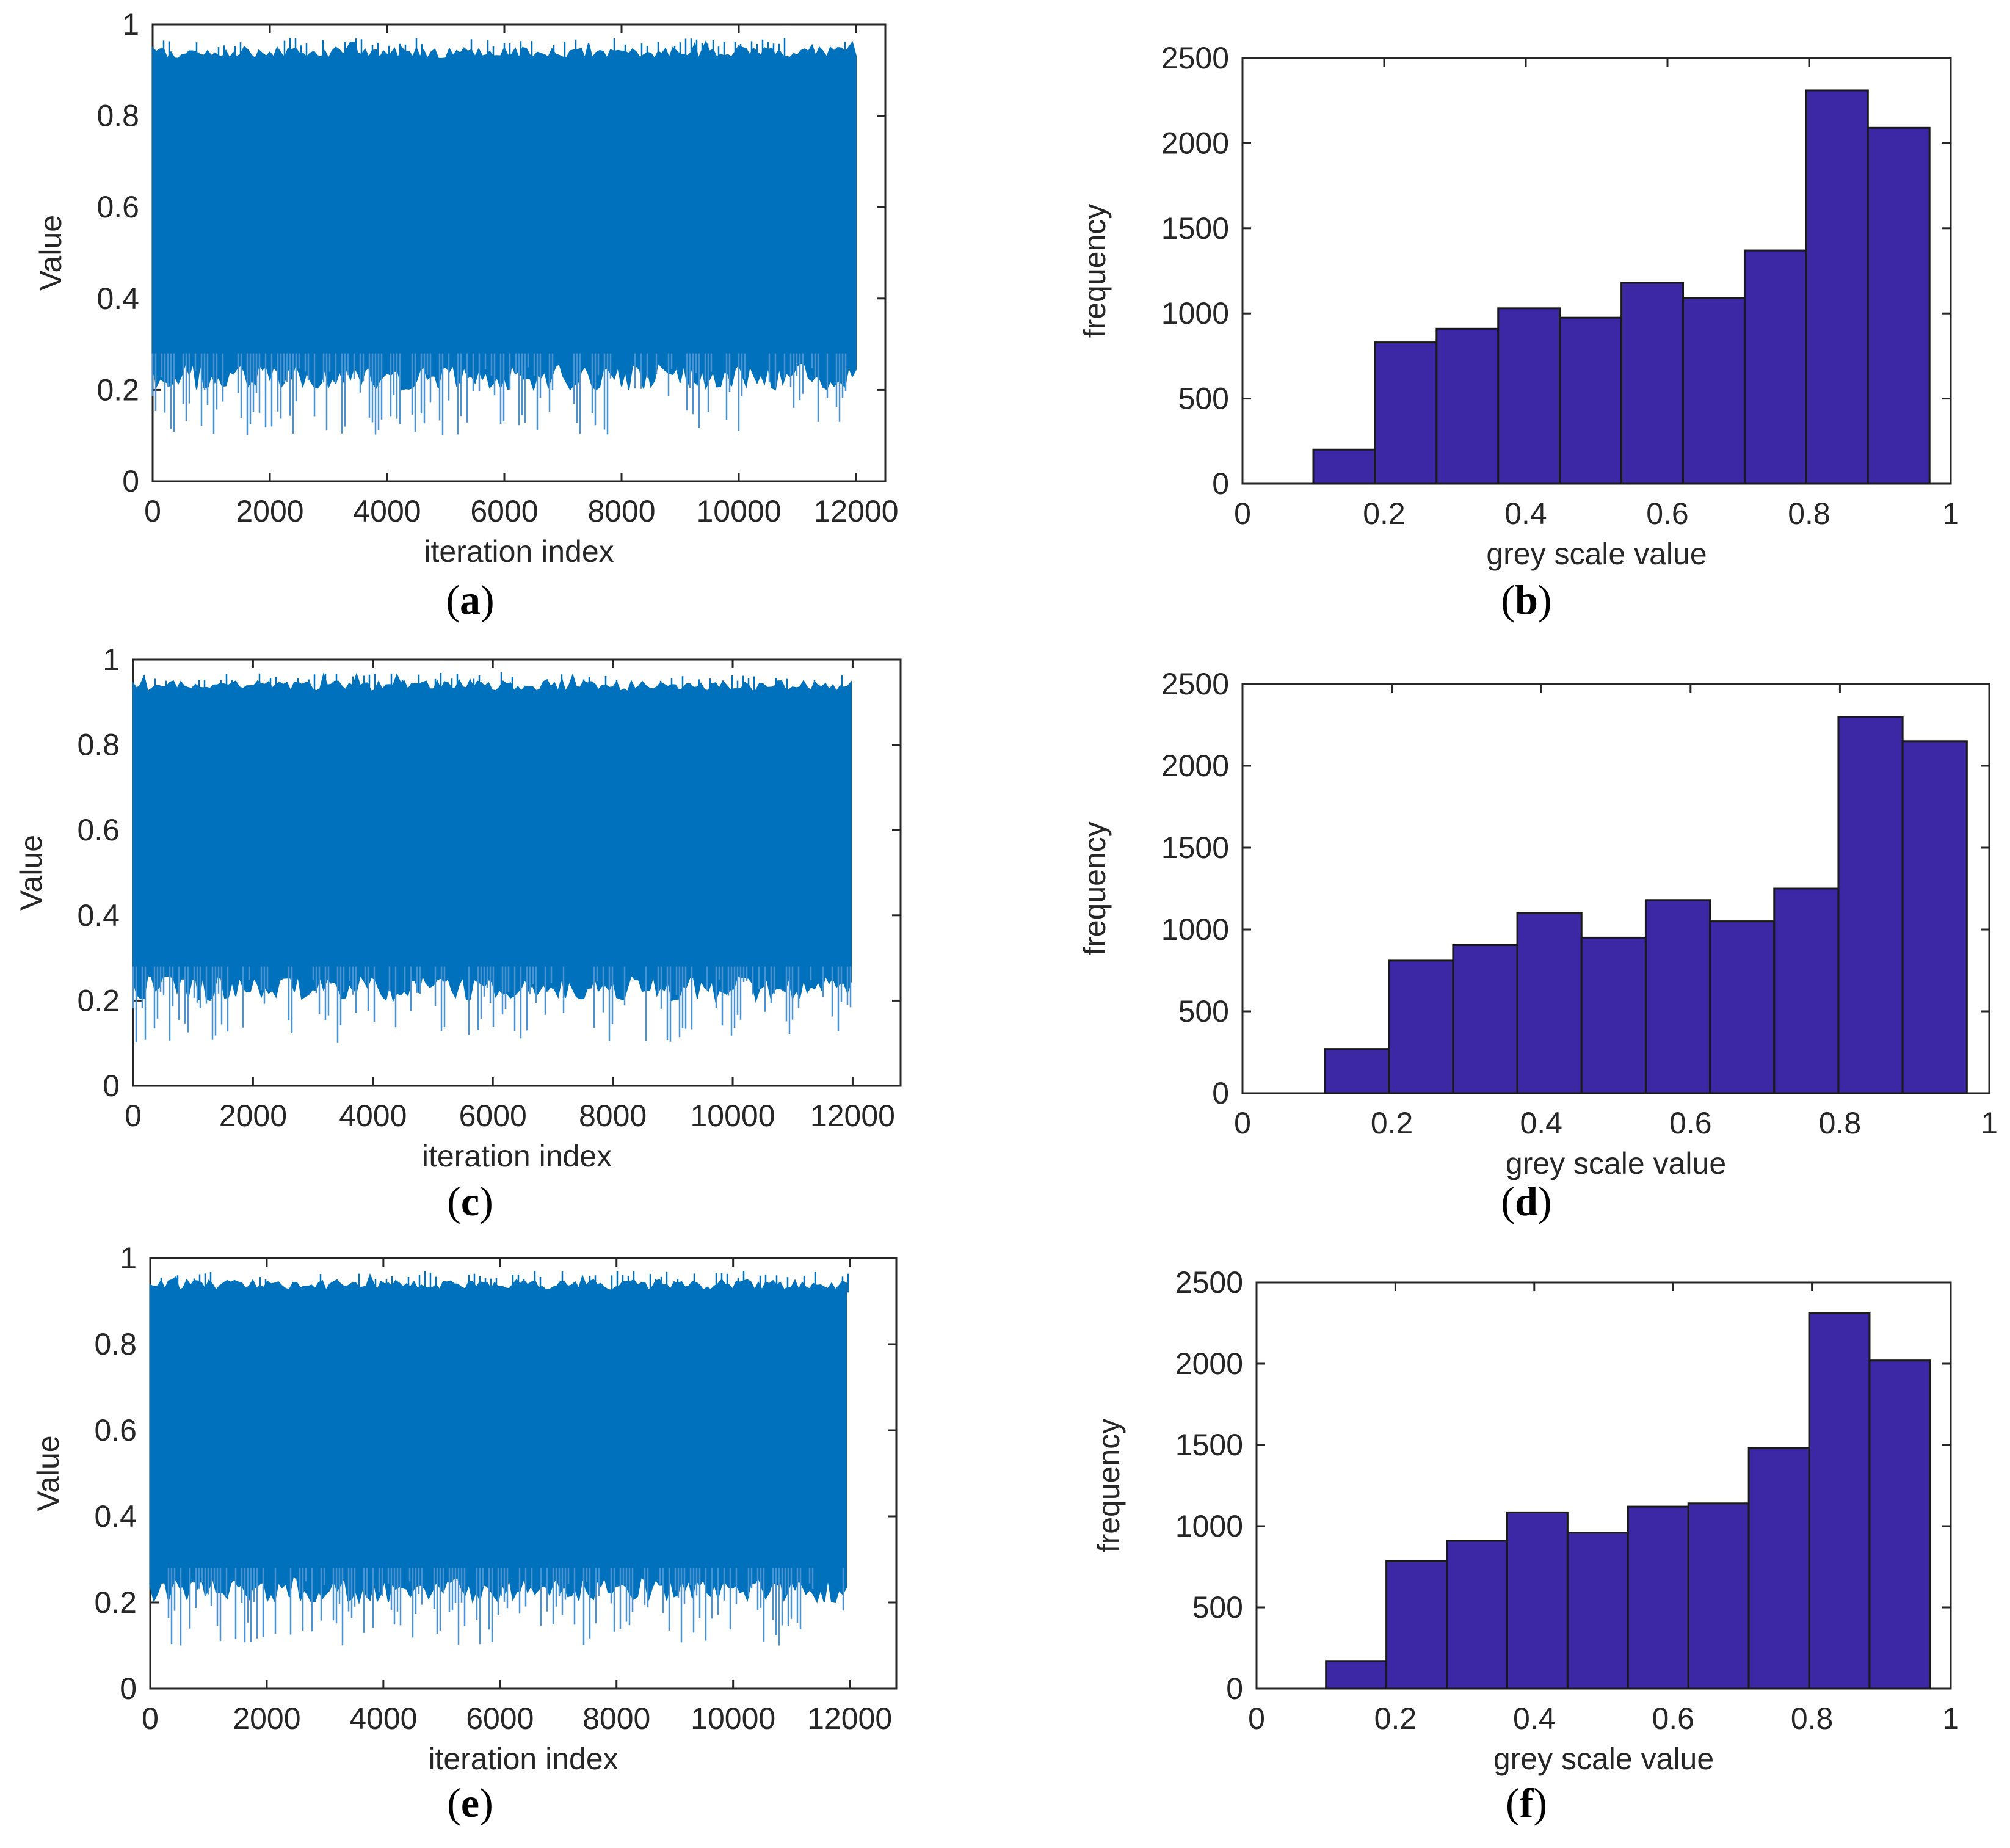 The height and width of the screenshot is (1848, 2010). Describe the element at coordinates (1526, 1201) in the screenshot. I see `panel-label: (d)` at that location.